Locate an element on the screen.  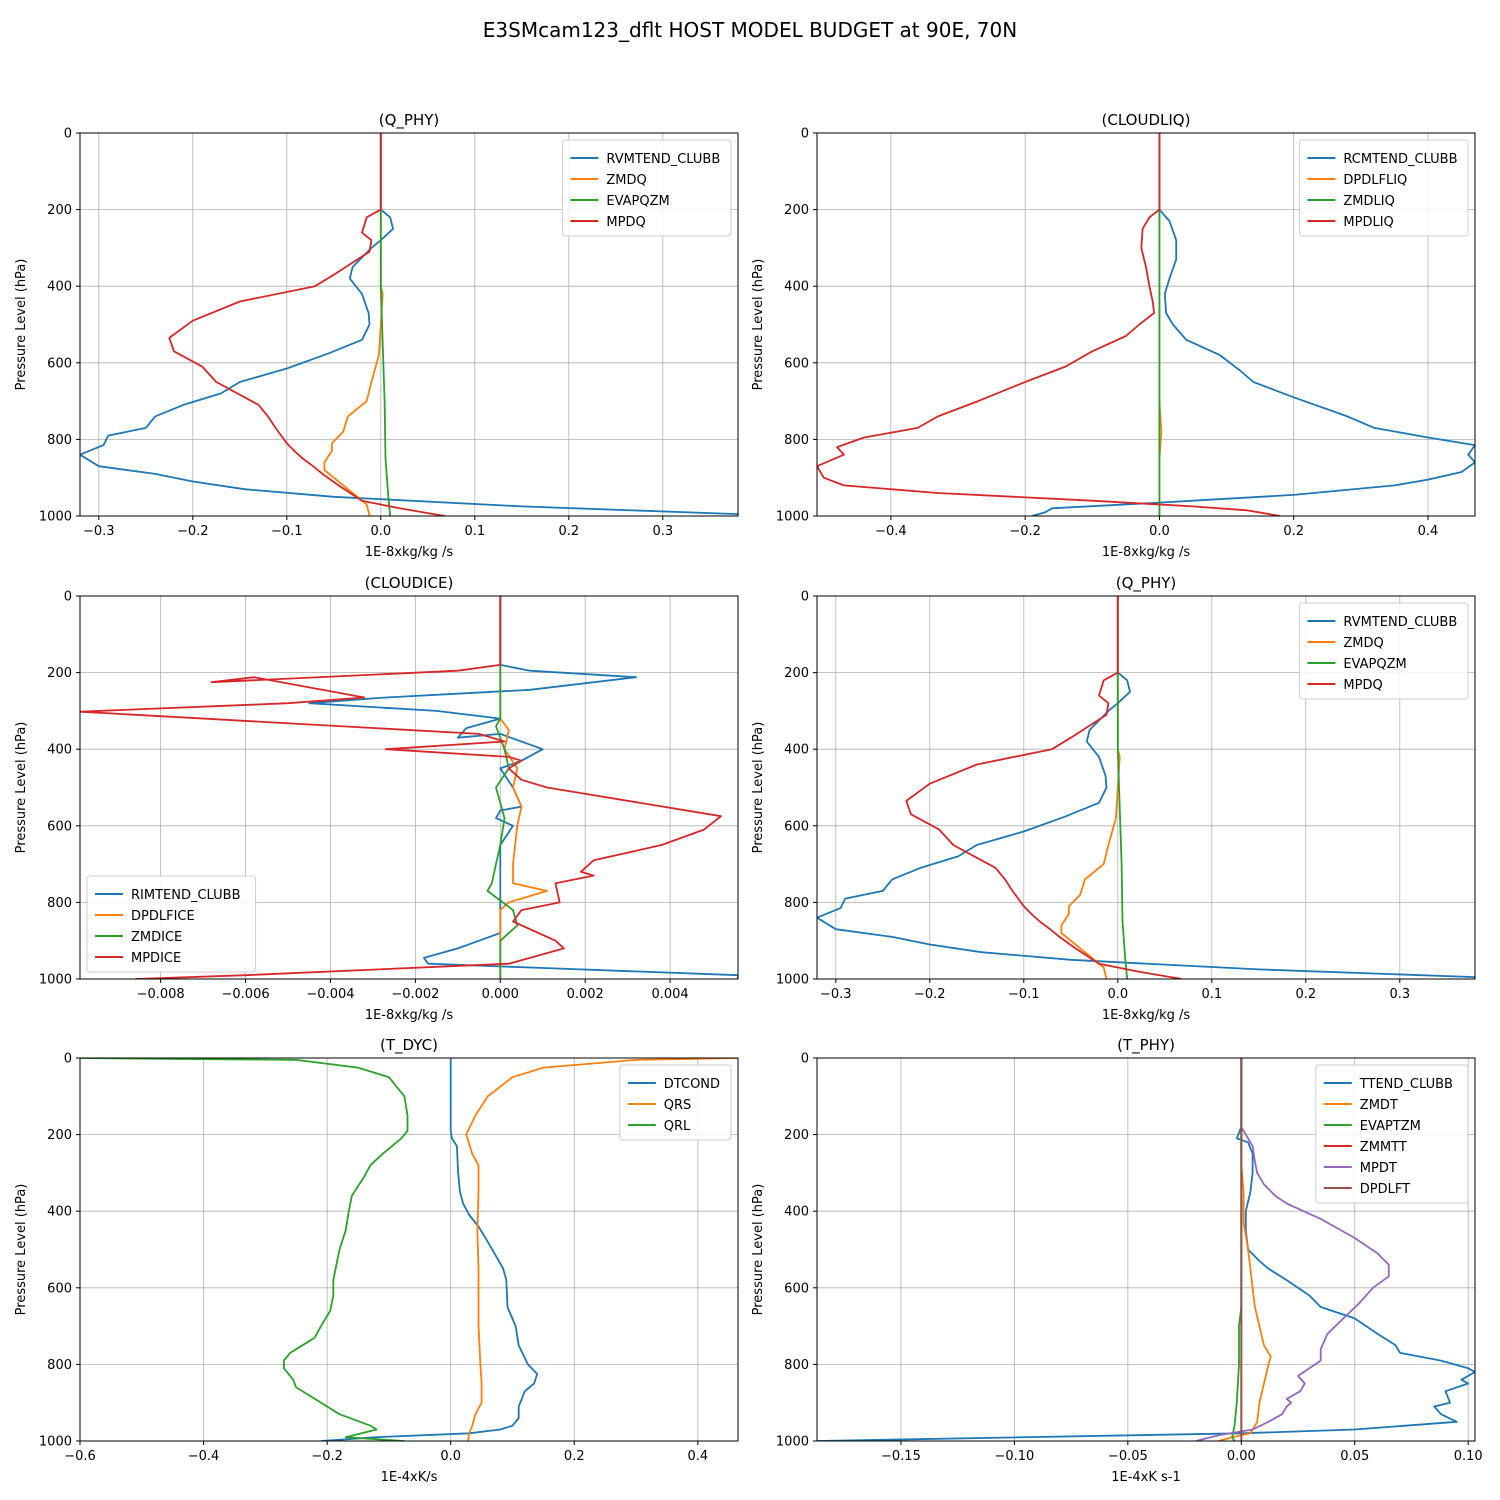
x-tick-label: −0.4 is located at coordinates (204, 1456).